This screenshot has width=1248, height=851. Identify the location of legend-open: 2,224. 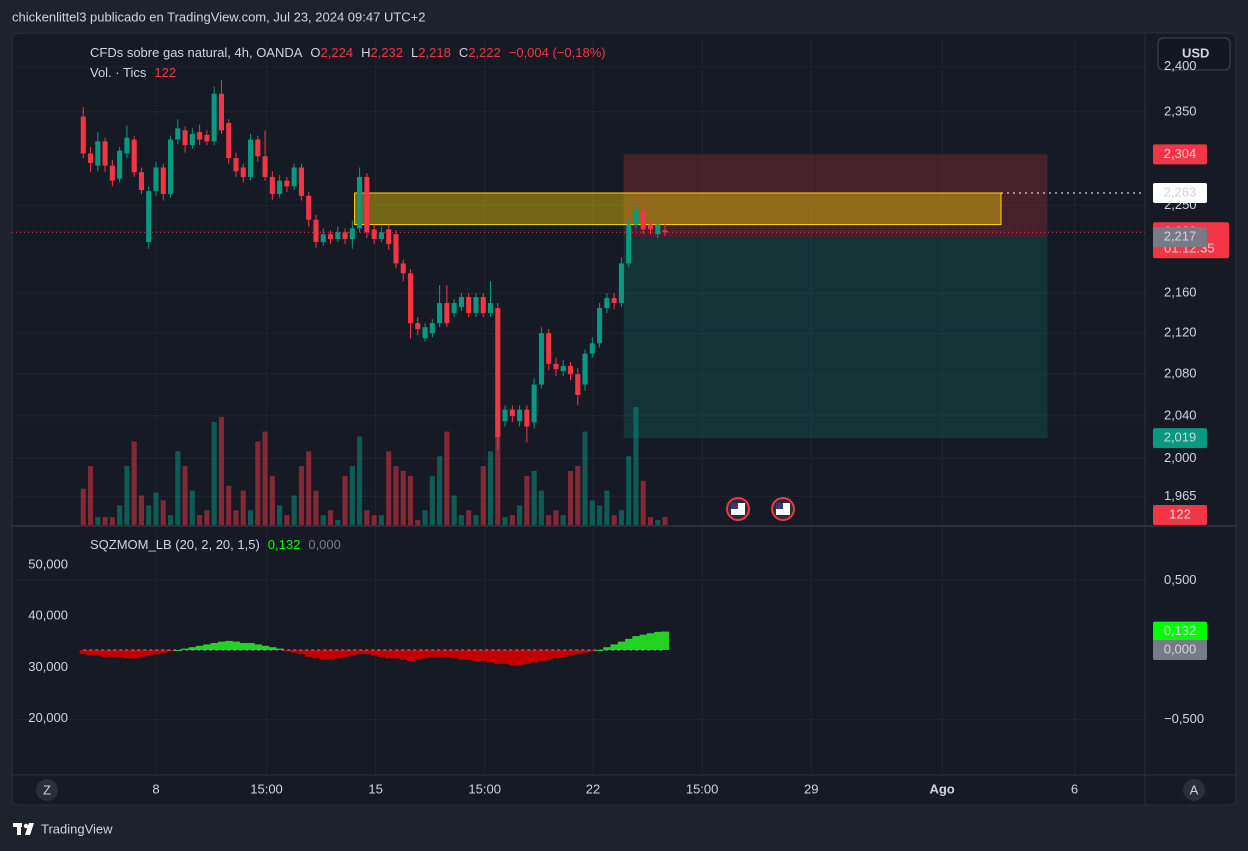
(337, 52).